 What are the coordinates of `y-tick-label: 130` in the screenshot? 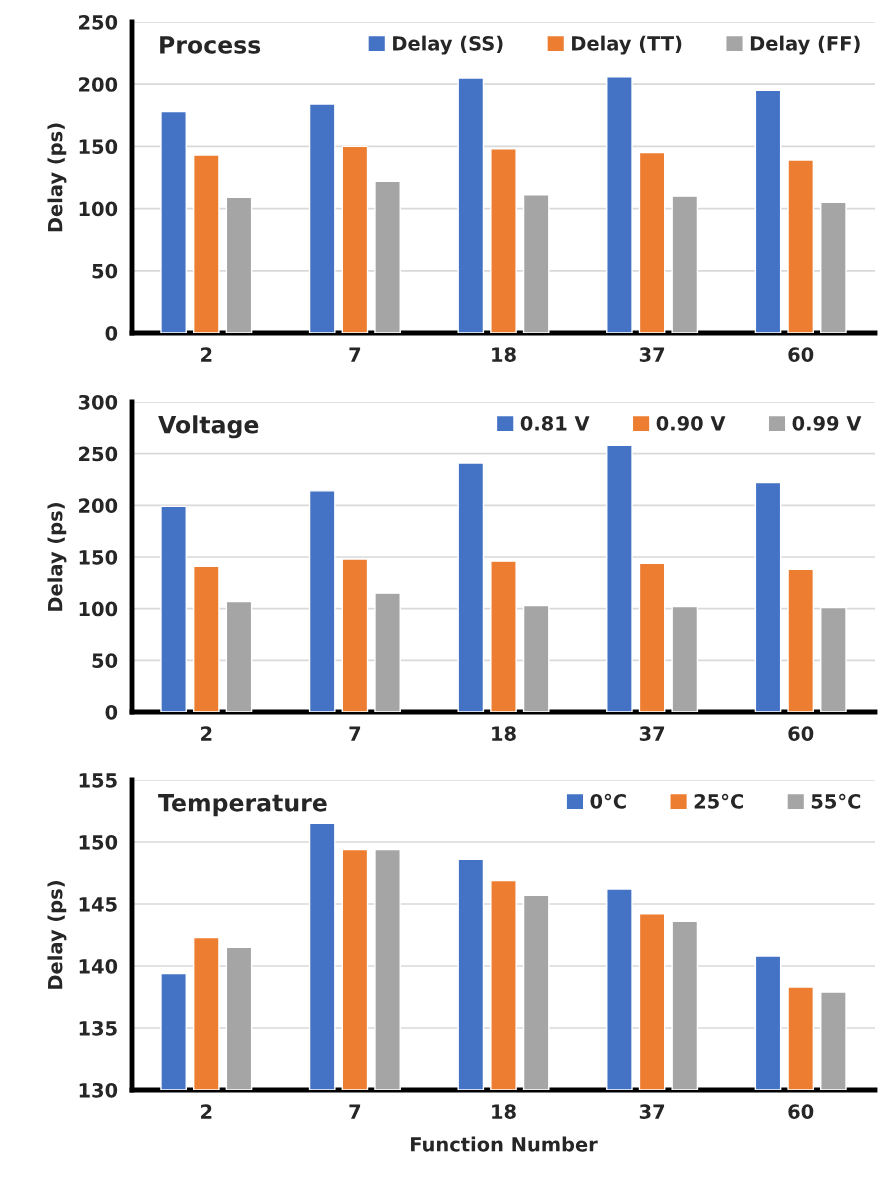 It's located at (98, 1090).